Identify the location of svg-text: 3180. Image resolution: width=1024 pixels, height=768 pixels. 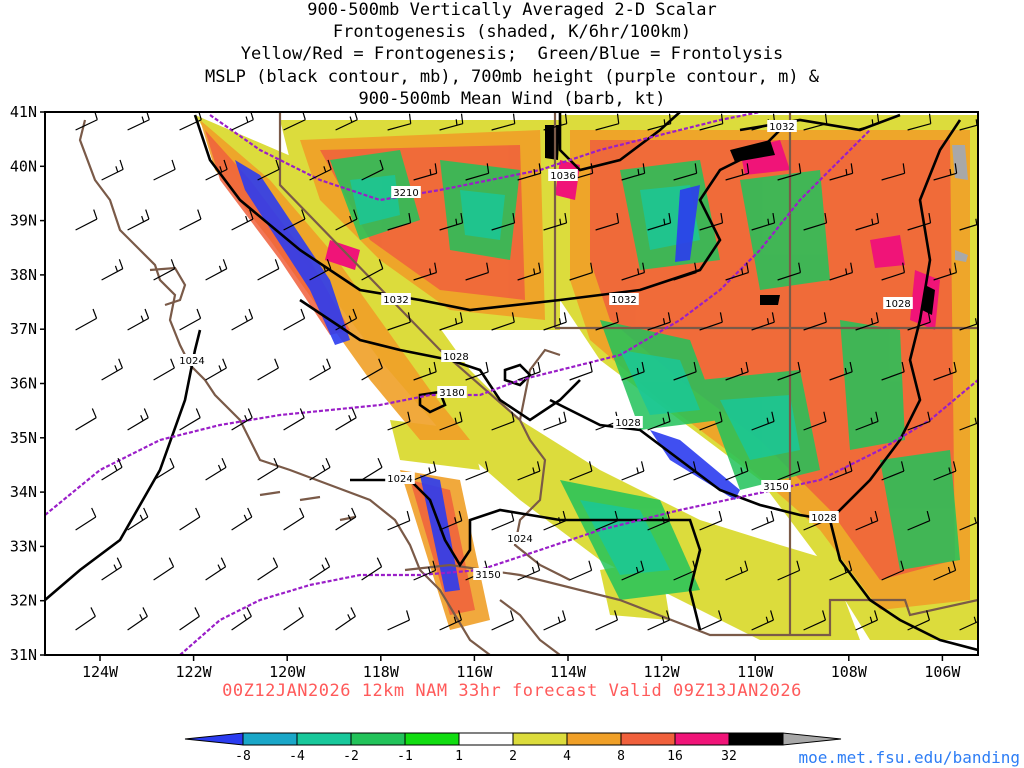
(451, 393).